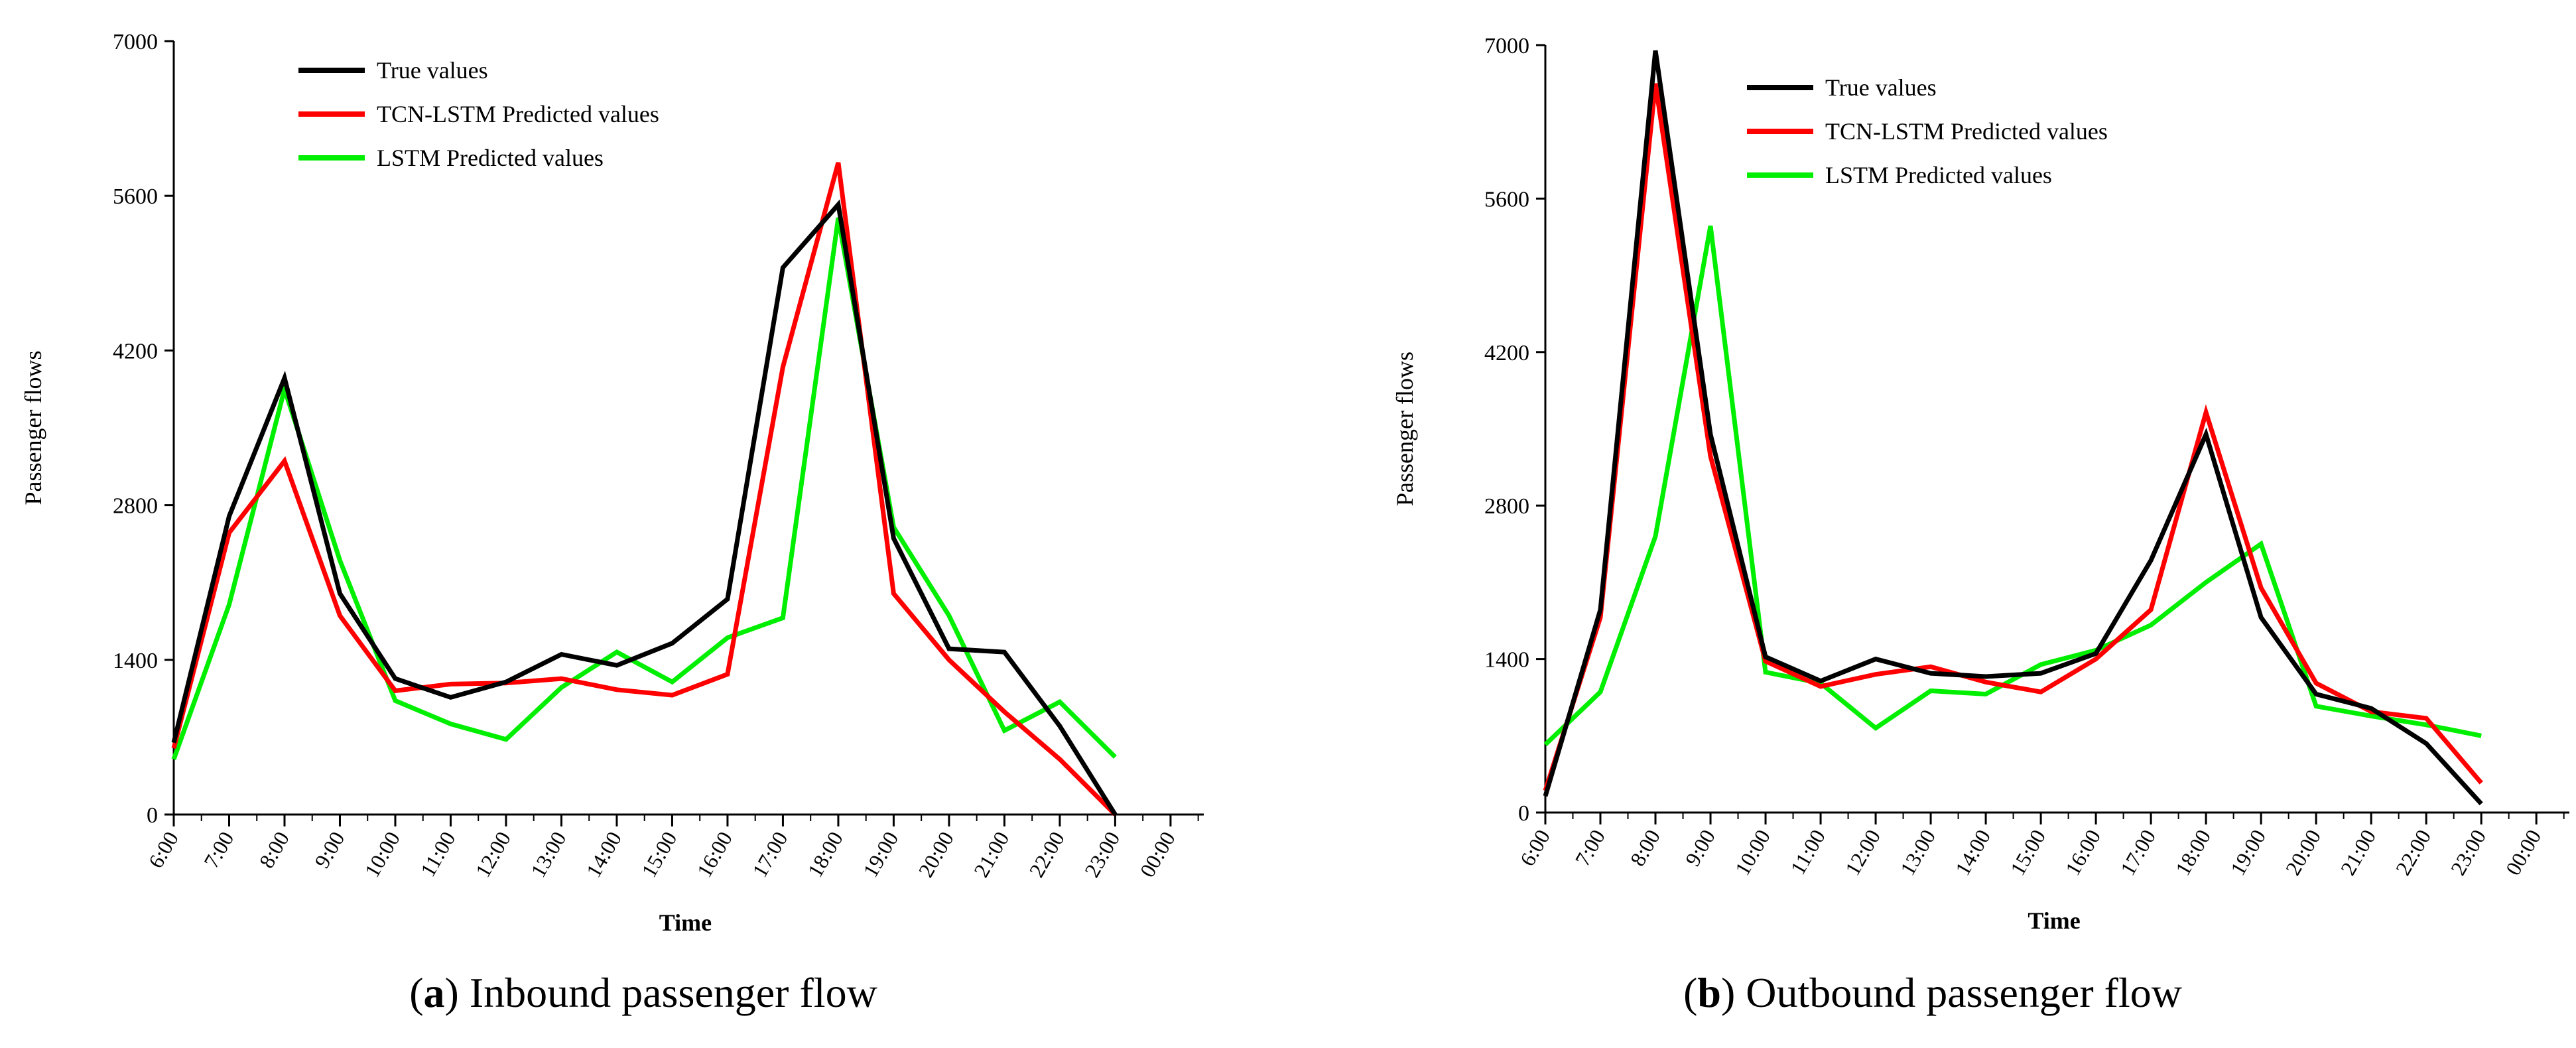 This screenshot has height=1048, width=2576. What do you see at coordinates (434, 992) in the screenshot?
I see `panel-label: a` at bounding box center [434, 992].